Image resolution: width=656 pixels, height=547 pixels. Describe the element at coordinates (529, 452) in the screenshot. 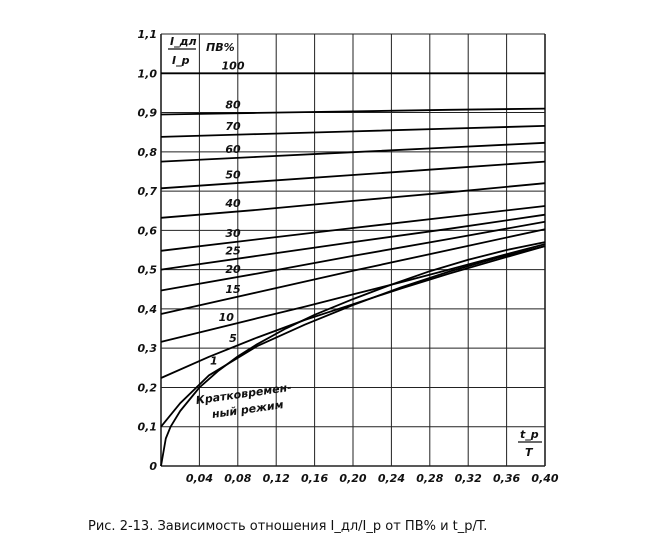

I see `x-axis-label-den: T` at that location.